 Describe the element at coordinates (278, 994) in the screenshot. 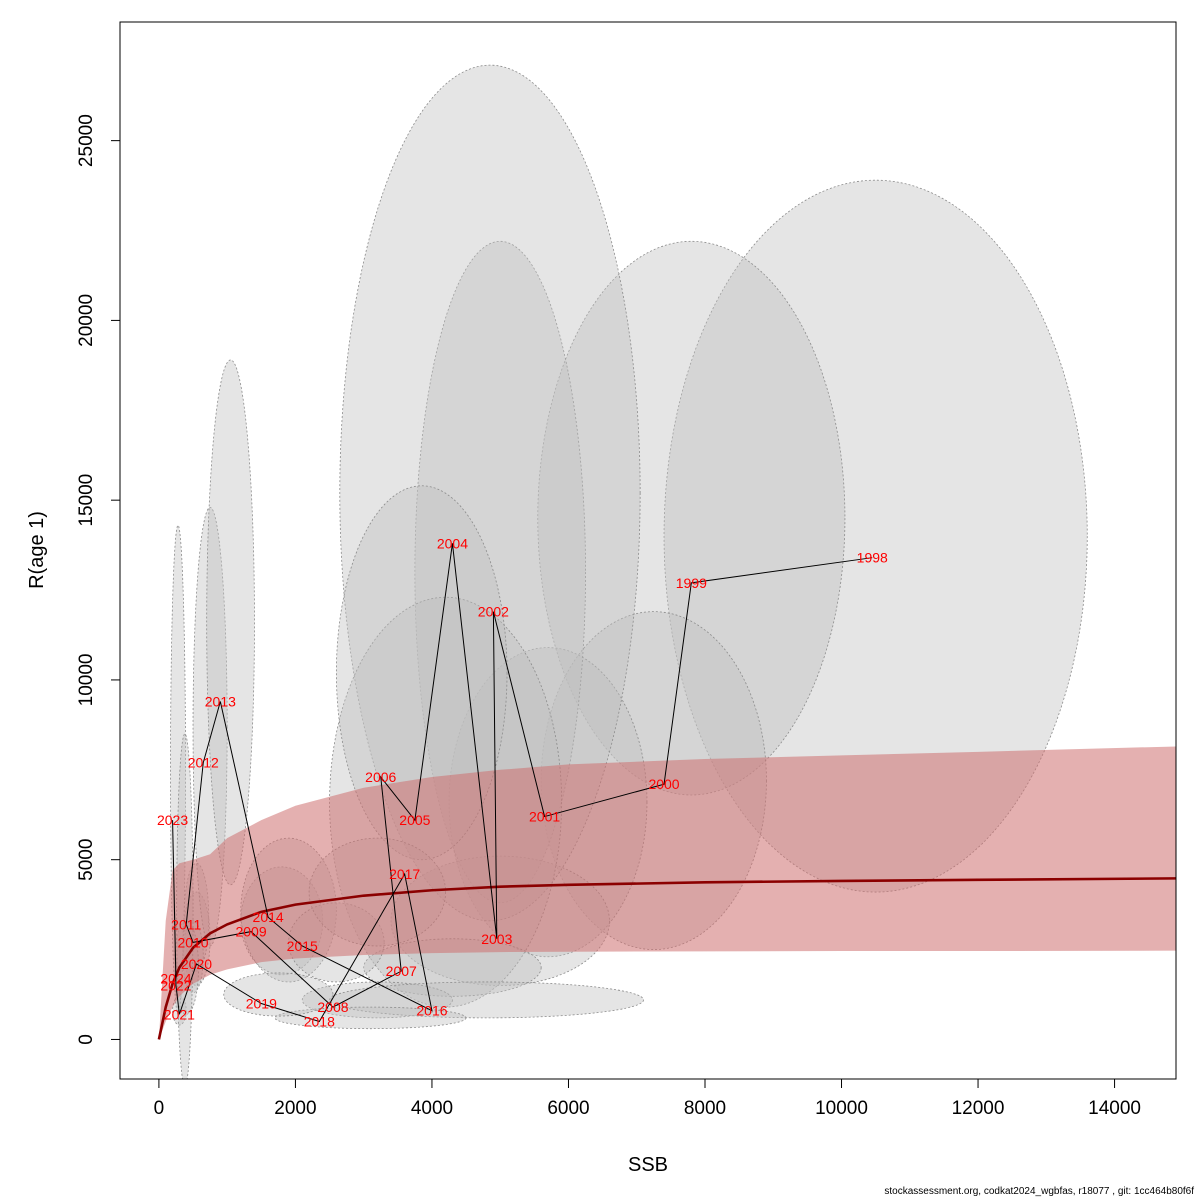

I see `confidence-region-2019` at that location.